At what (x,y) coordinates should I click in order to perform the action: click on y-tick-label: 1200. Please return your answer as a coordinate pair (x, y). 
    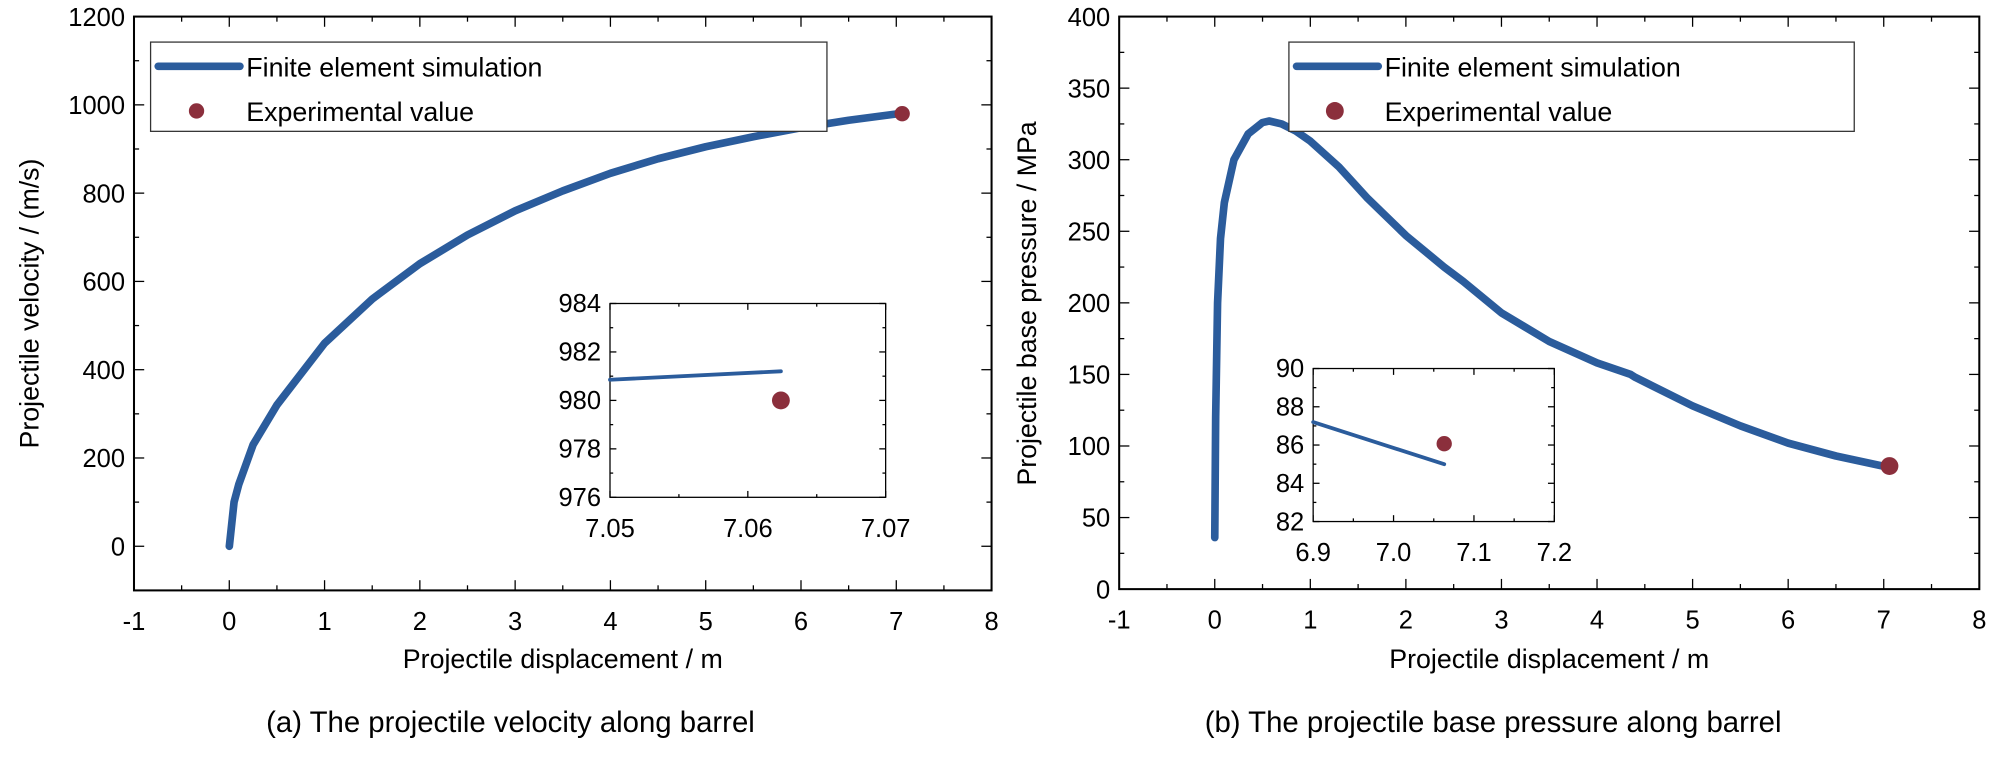
    Looking at the image, I should click on (96, 18).